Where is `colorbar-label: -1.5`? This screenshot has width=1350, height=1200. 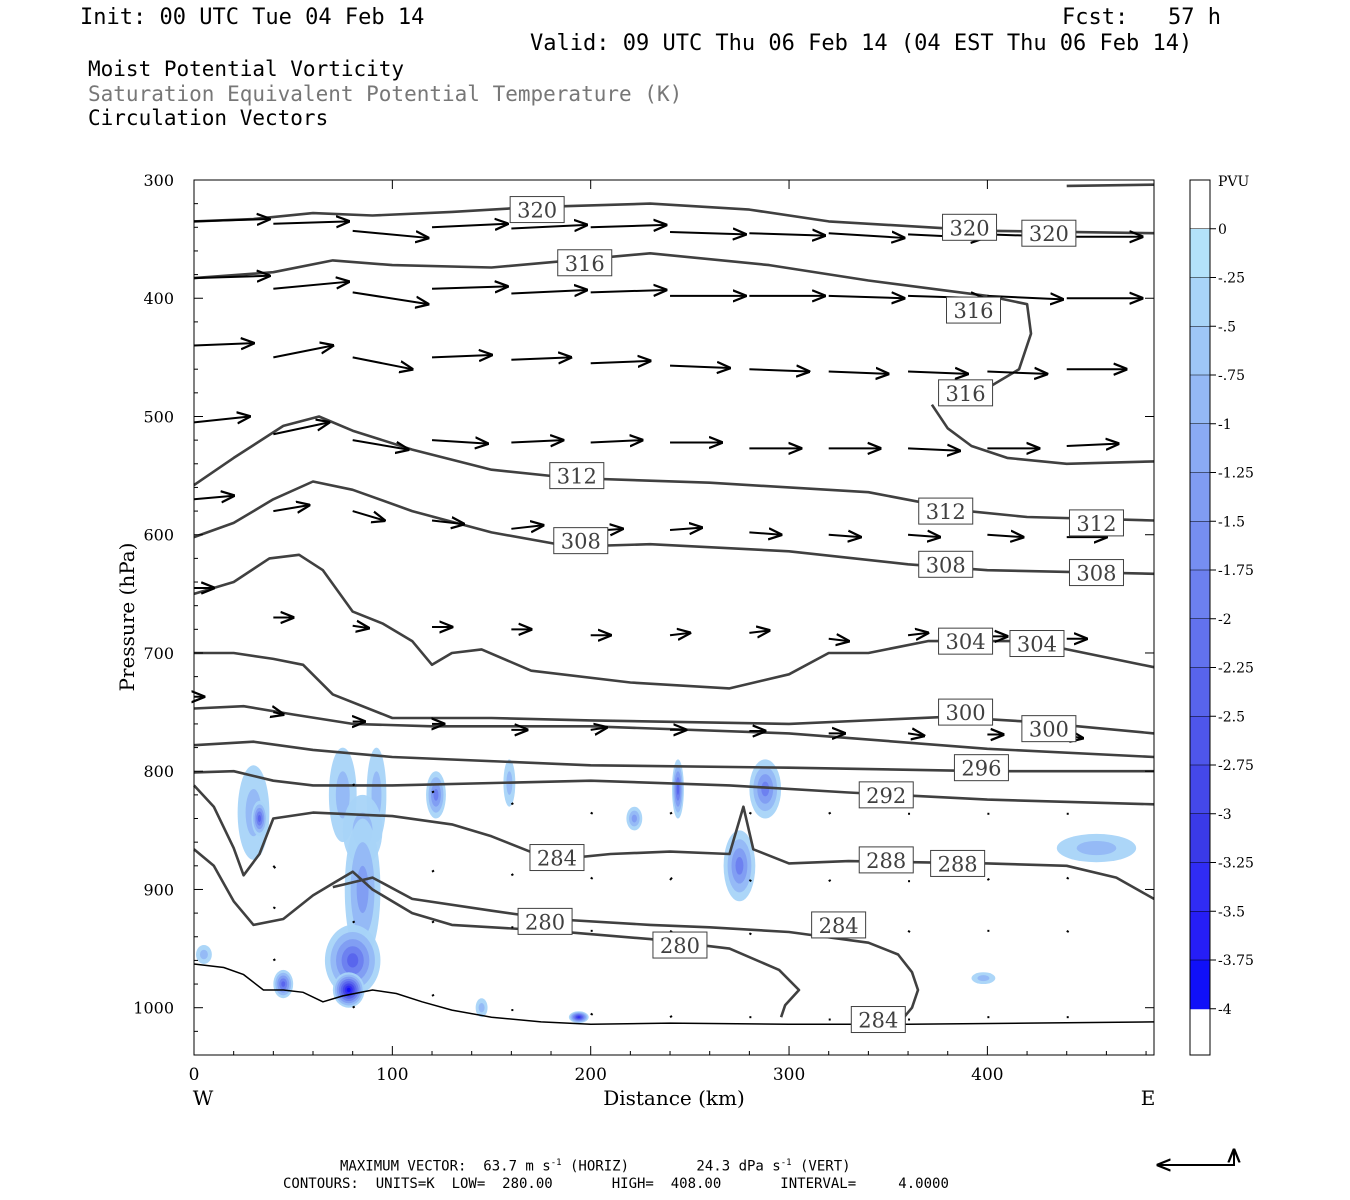 colorbar-label: -1.5 is located at coordinates (1231, 522).